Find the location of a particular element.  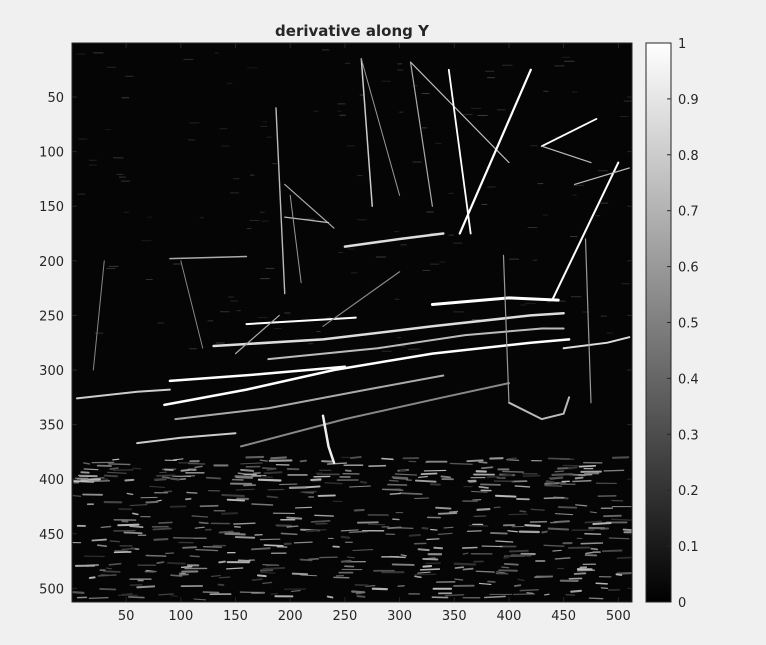

y-tick-label: 500 is located at coordinates (51, 589).